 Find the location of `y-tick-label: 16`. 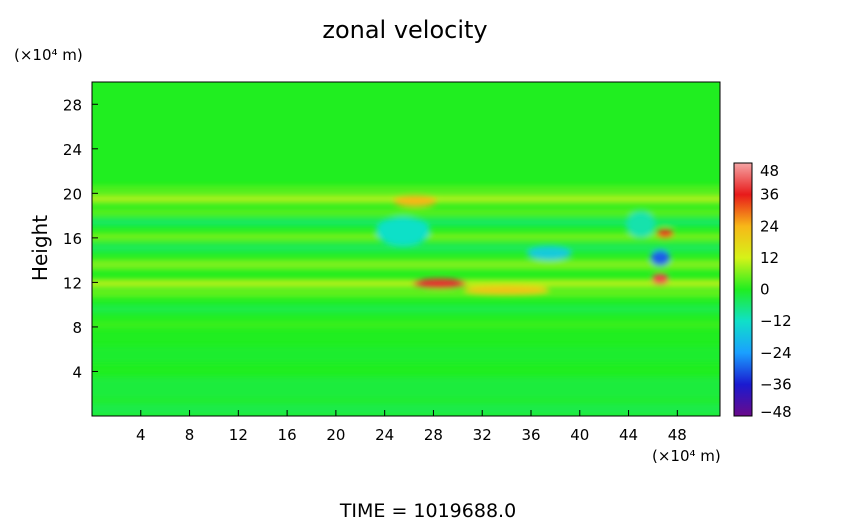

y-tick-label: 16 is located at coordinates (72, 239).